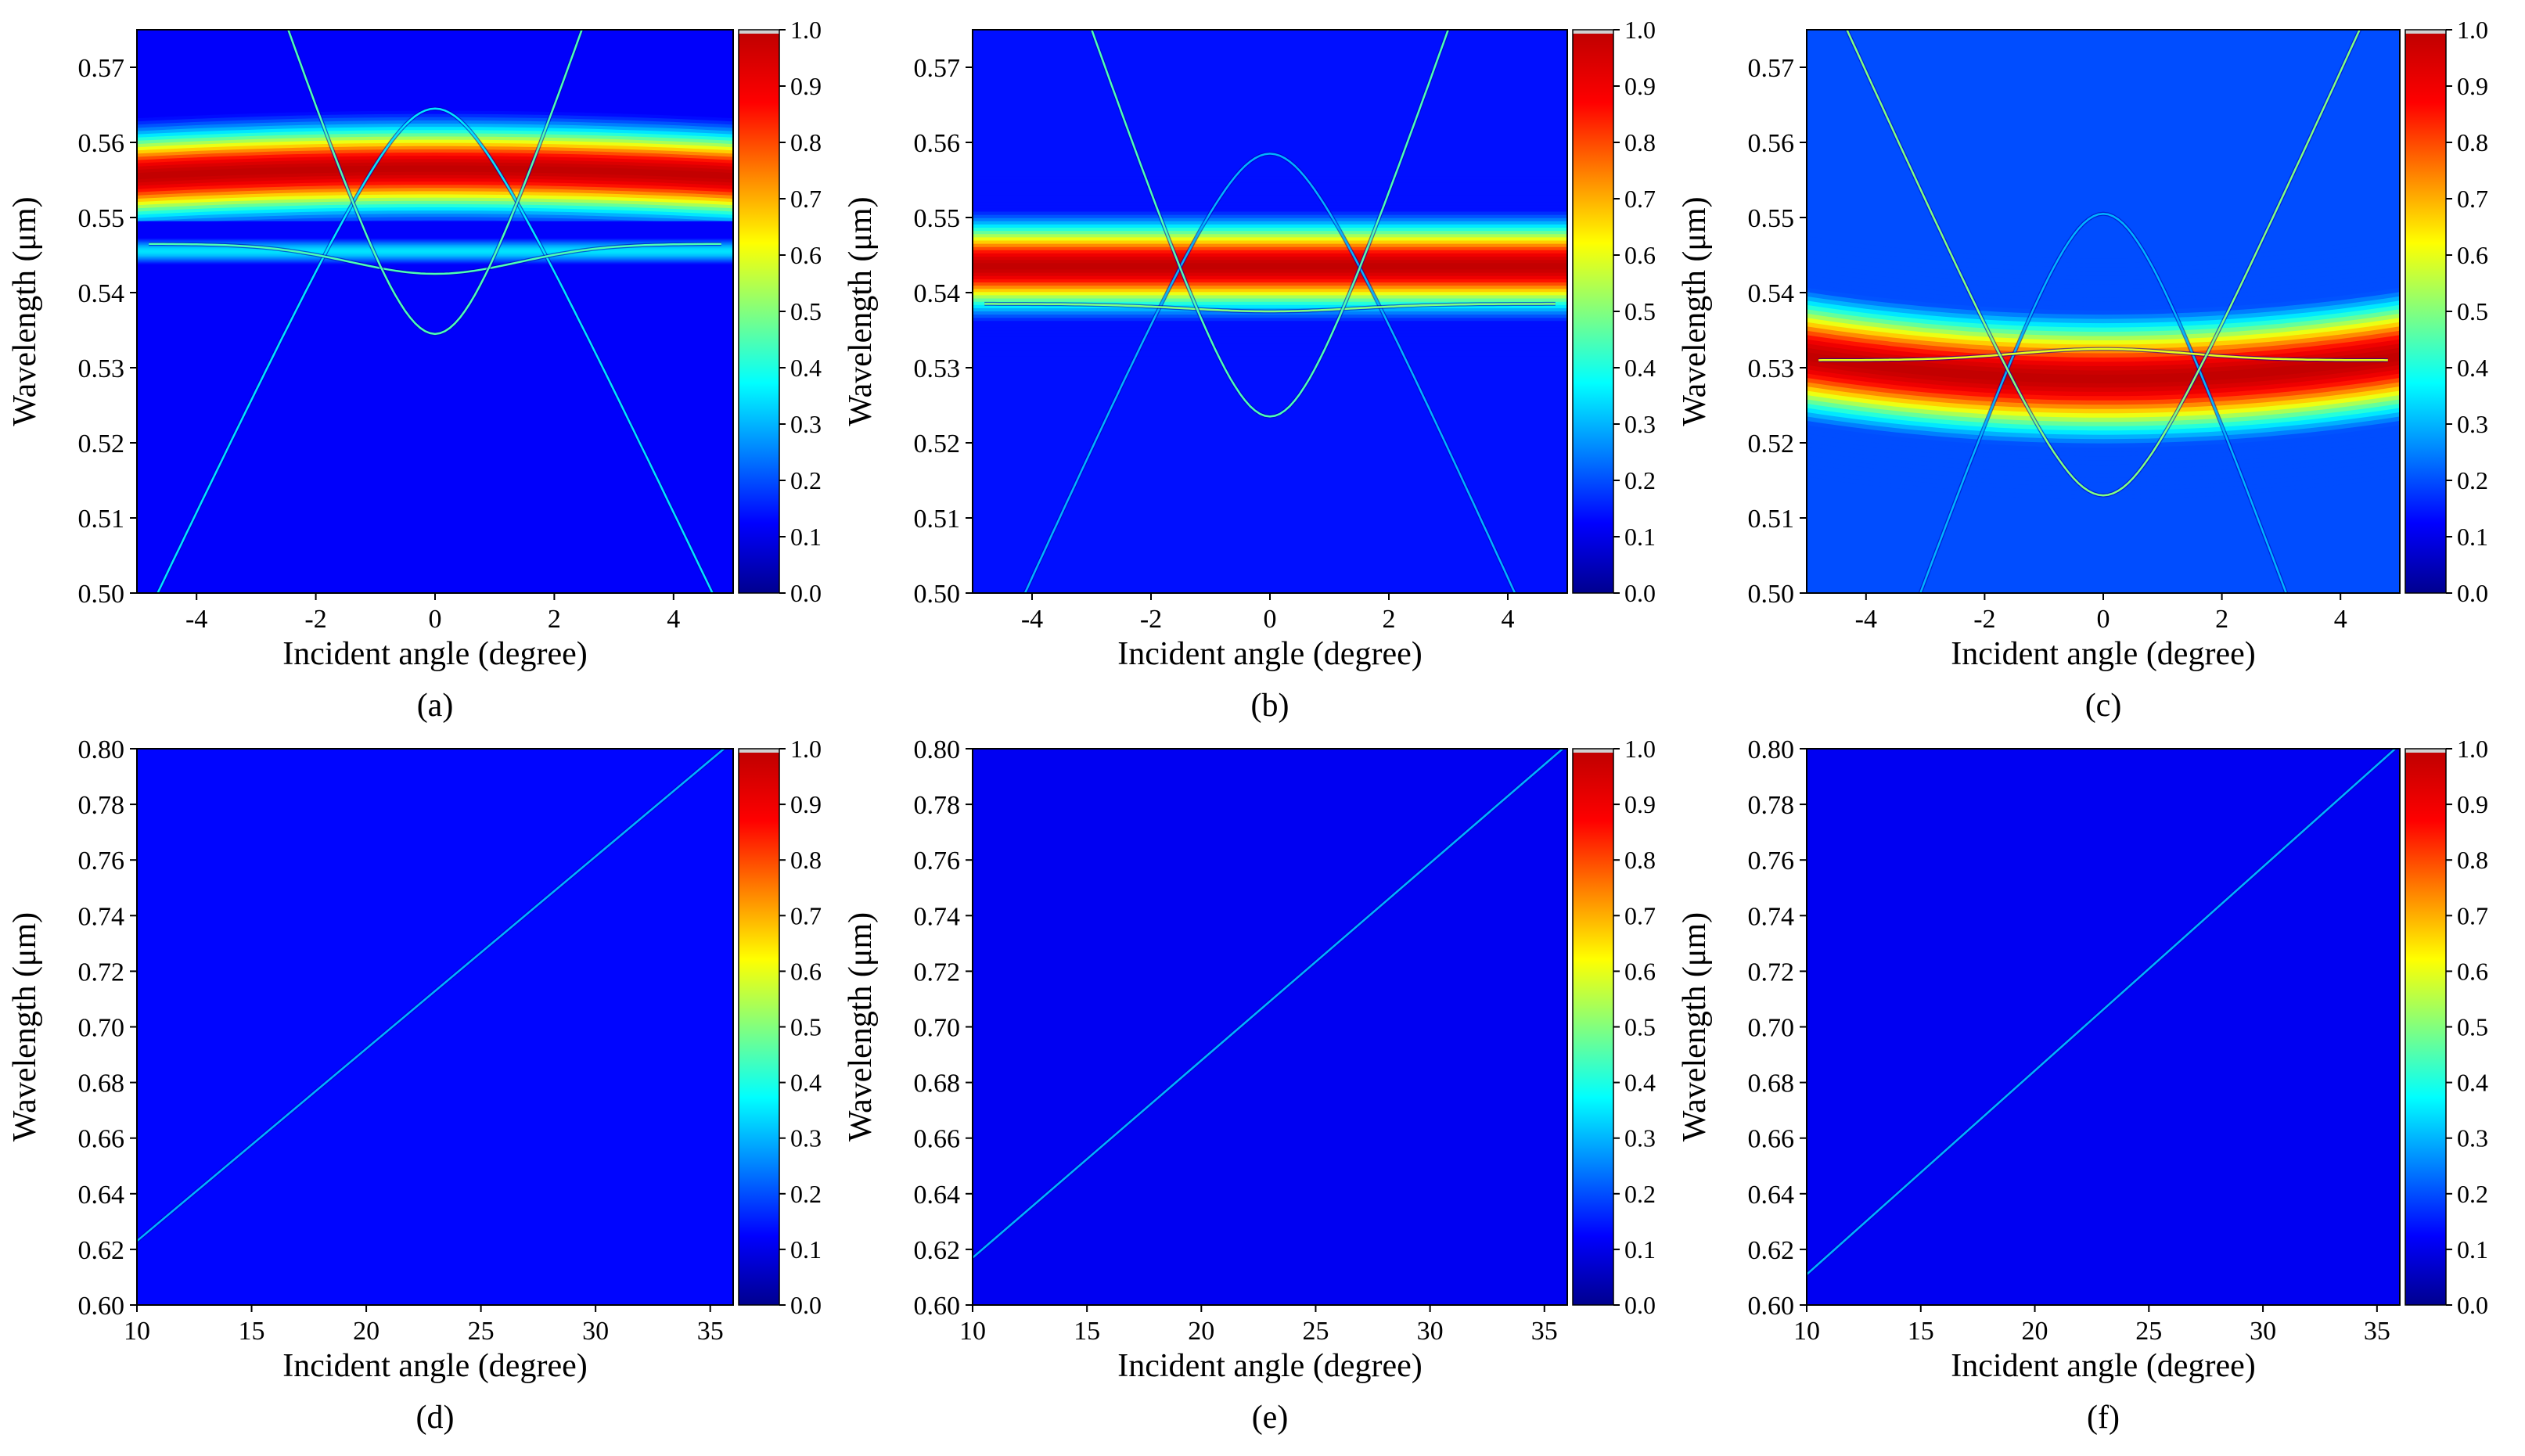 This screenshot has height=1456, width=2525. What do you see at coordinates (938, 1028) in the screenshot?
I see `y-tick-label: 0.70` at bounding box center [938, 1028].